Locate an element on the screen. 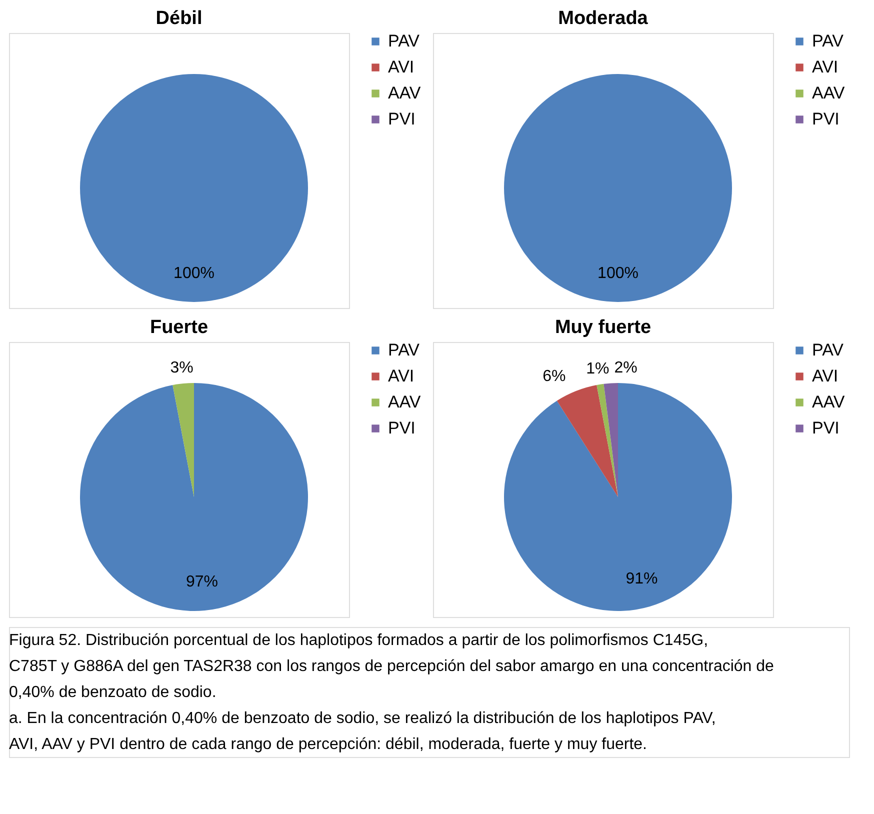 The image size is (874, 814). chart-title: Fuerte is located at coordinates (179, 327).